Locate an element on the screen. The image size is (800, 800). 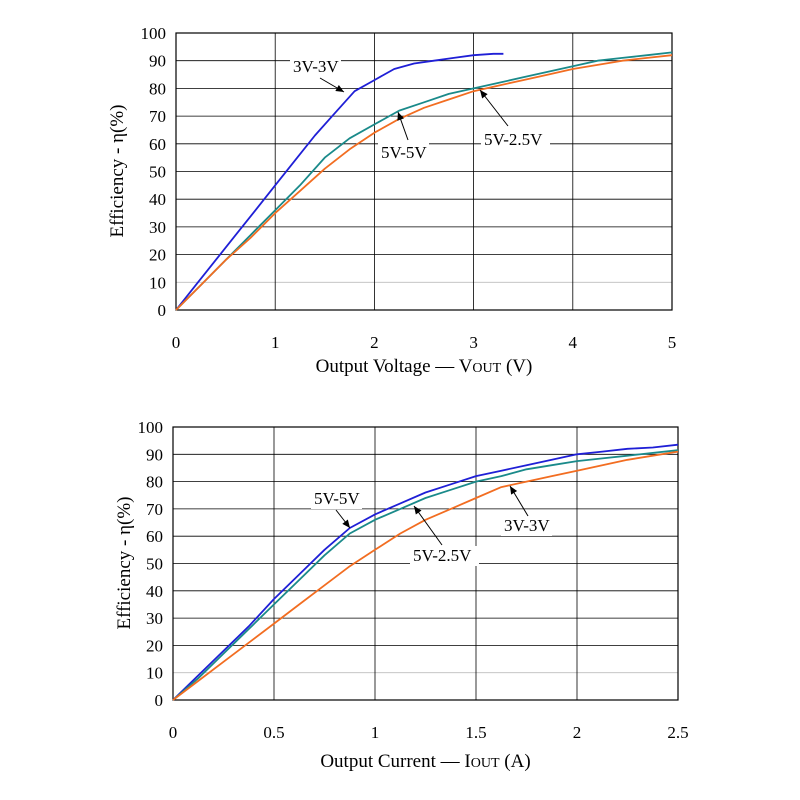
x-tick-label-0.5: 0.5 is located at coordinates (273, 732).